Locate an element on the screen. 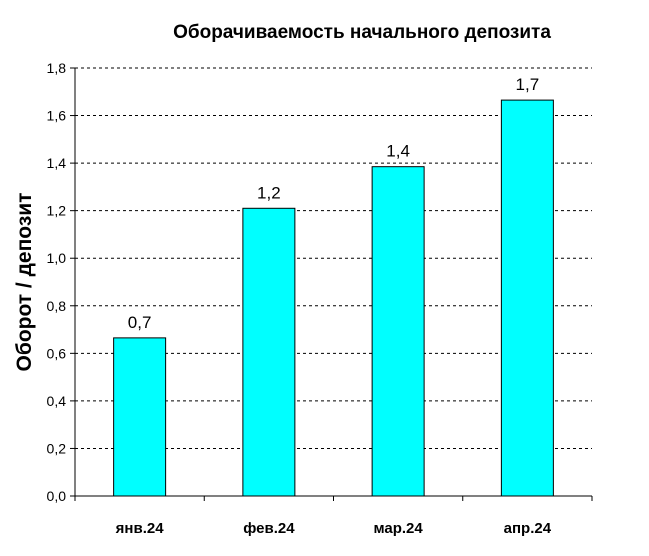 The width and height of the screenshot is (649, 556). data-label: 1,7 is located at coordinates (528, 84).